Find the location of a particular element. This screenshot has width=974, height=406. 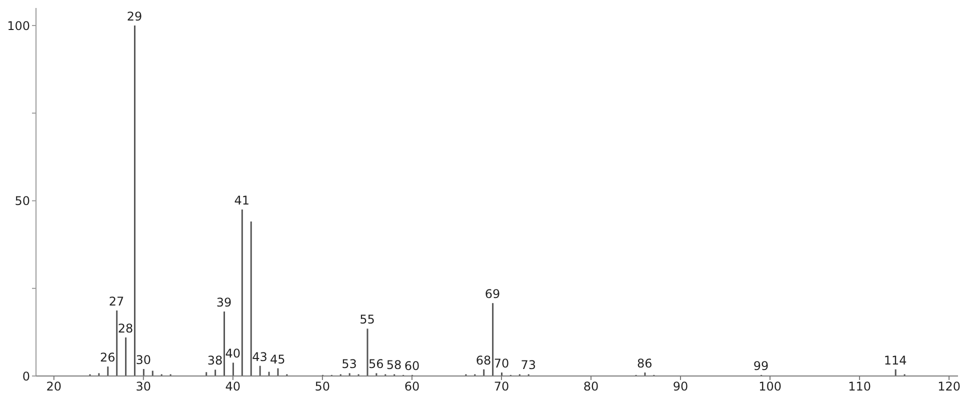

annotation: 69 is located at coordinates (492, 294).